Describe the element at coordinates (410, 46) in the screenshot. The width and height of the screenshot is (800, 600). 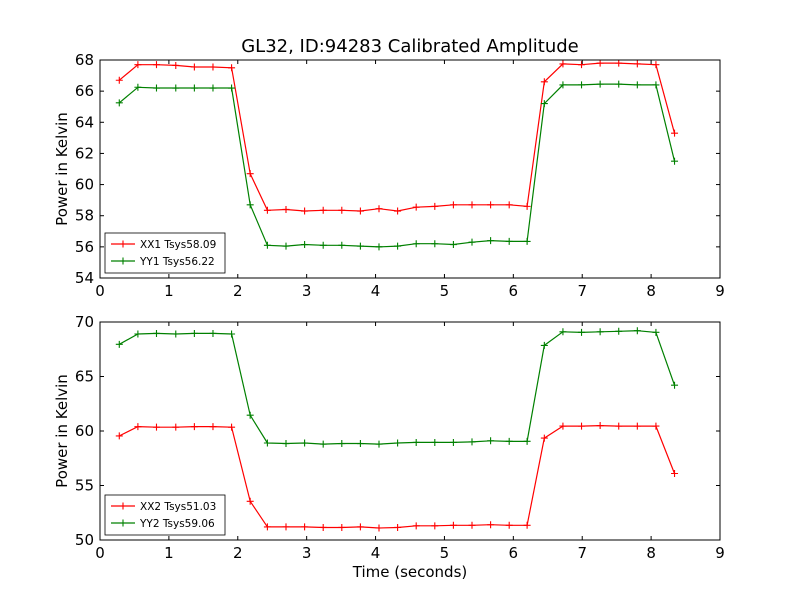
I see `chart-title: GL32, ID:94283 Calibrated Amplitude` at that location.